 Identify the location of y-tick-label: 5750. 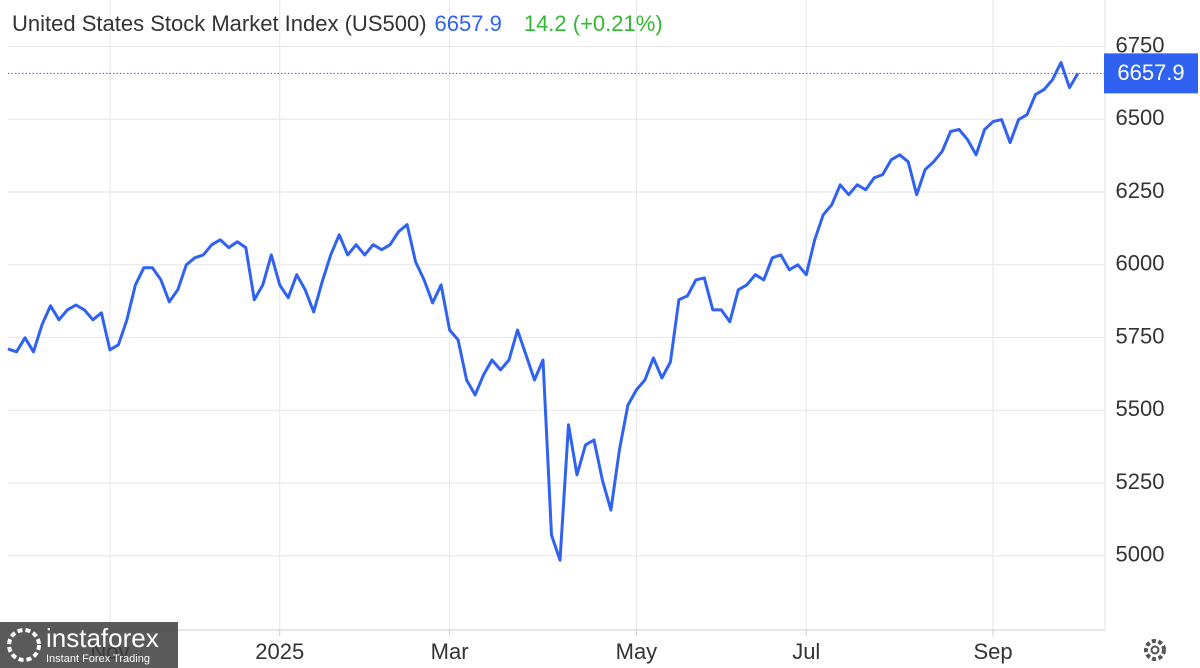
(1140, 335).